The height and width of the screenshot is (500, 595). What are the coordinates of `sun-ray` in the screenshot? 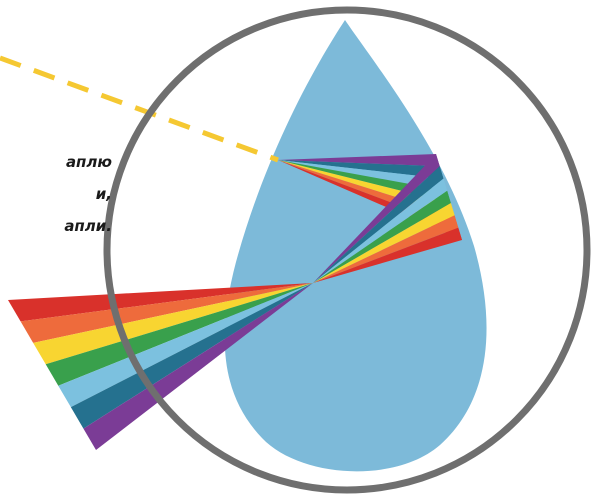 It's located at (139, 109).